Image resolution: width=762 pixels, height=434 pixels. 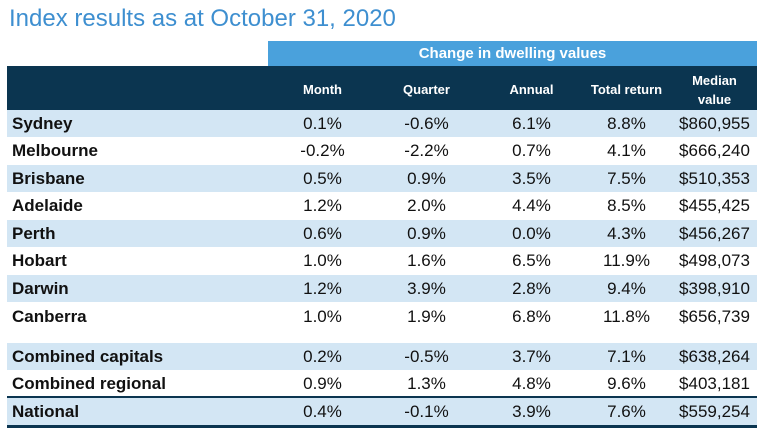 What do you see at coordinates (426, 356) in the screenshot?
I see `cell-quarter: -0.5%` at bounding box center [426, 356].